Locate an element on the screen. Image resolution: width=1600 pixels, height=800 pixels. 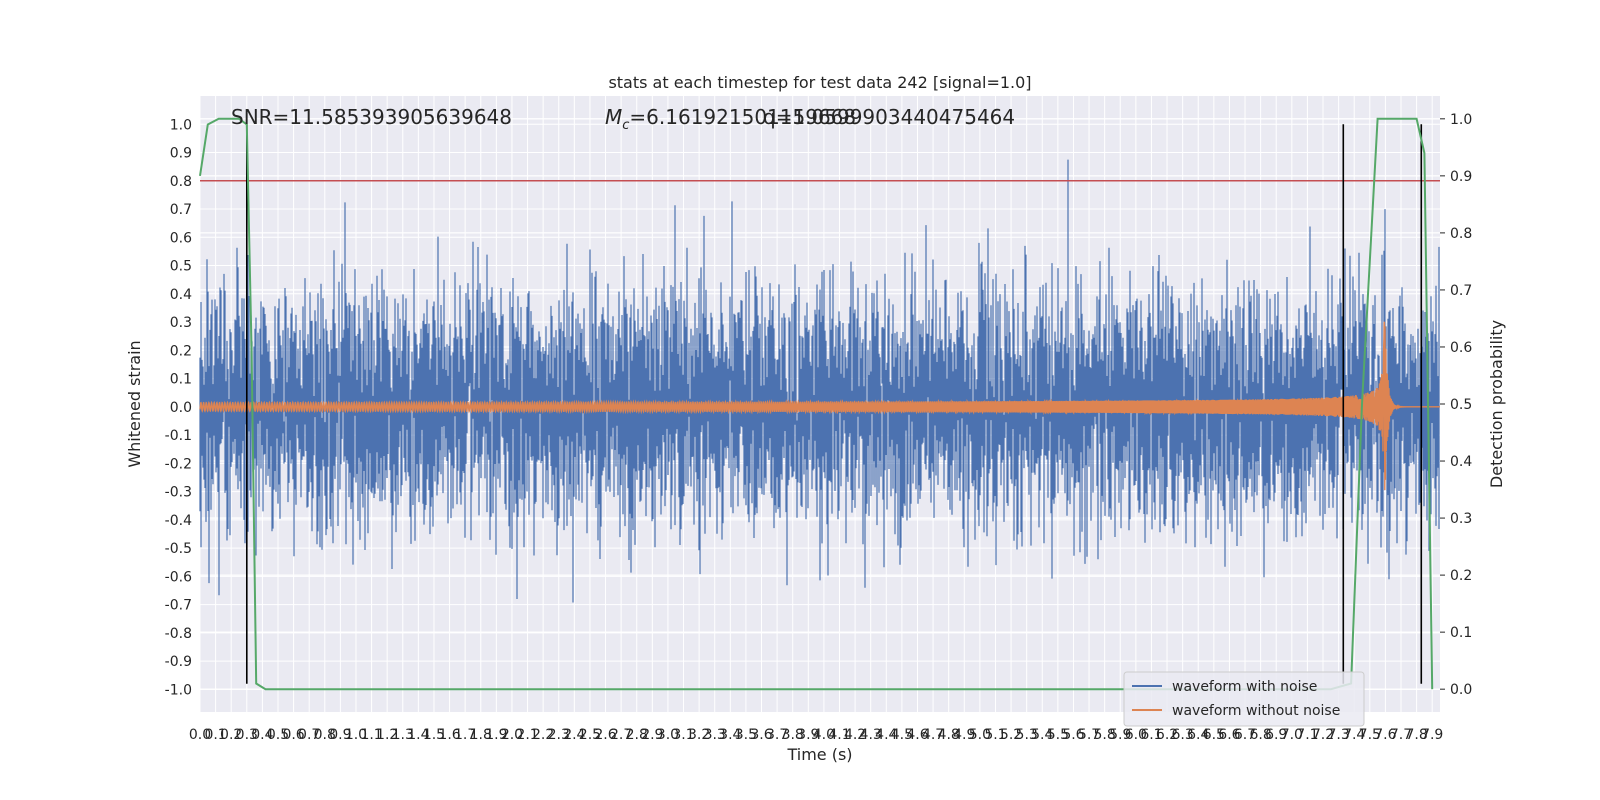
x-tick-label: 7.2 is located at coordinates (1323, 735).